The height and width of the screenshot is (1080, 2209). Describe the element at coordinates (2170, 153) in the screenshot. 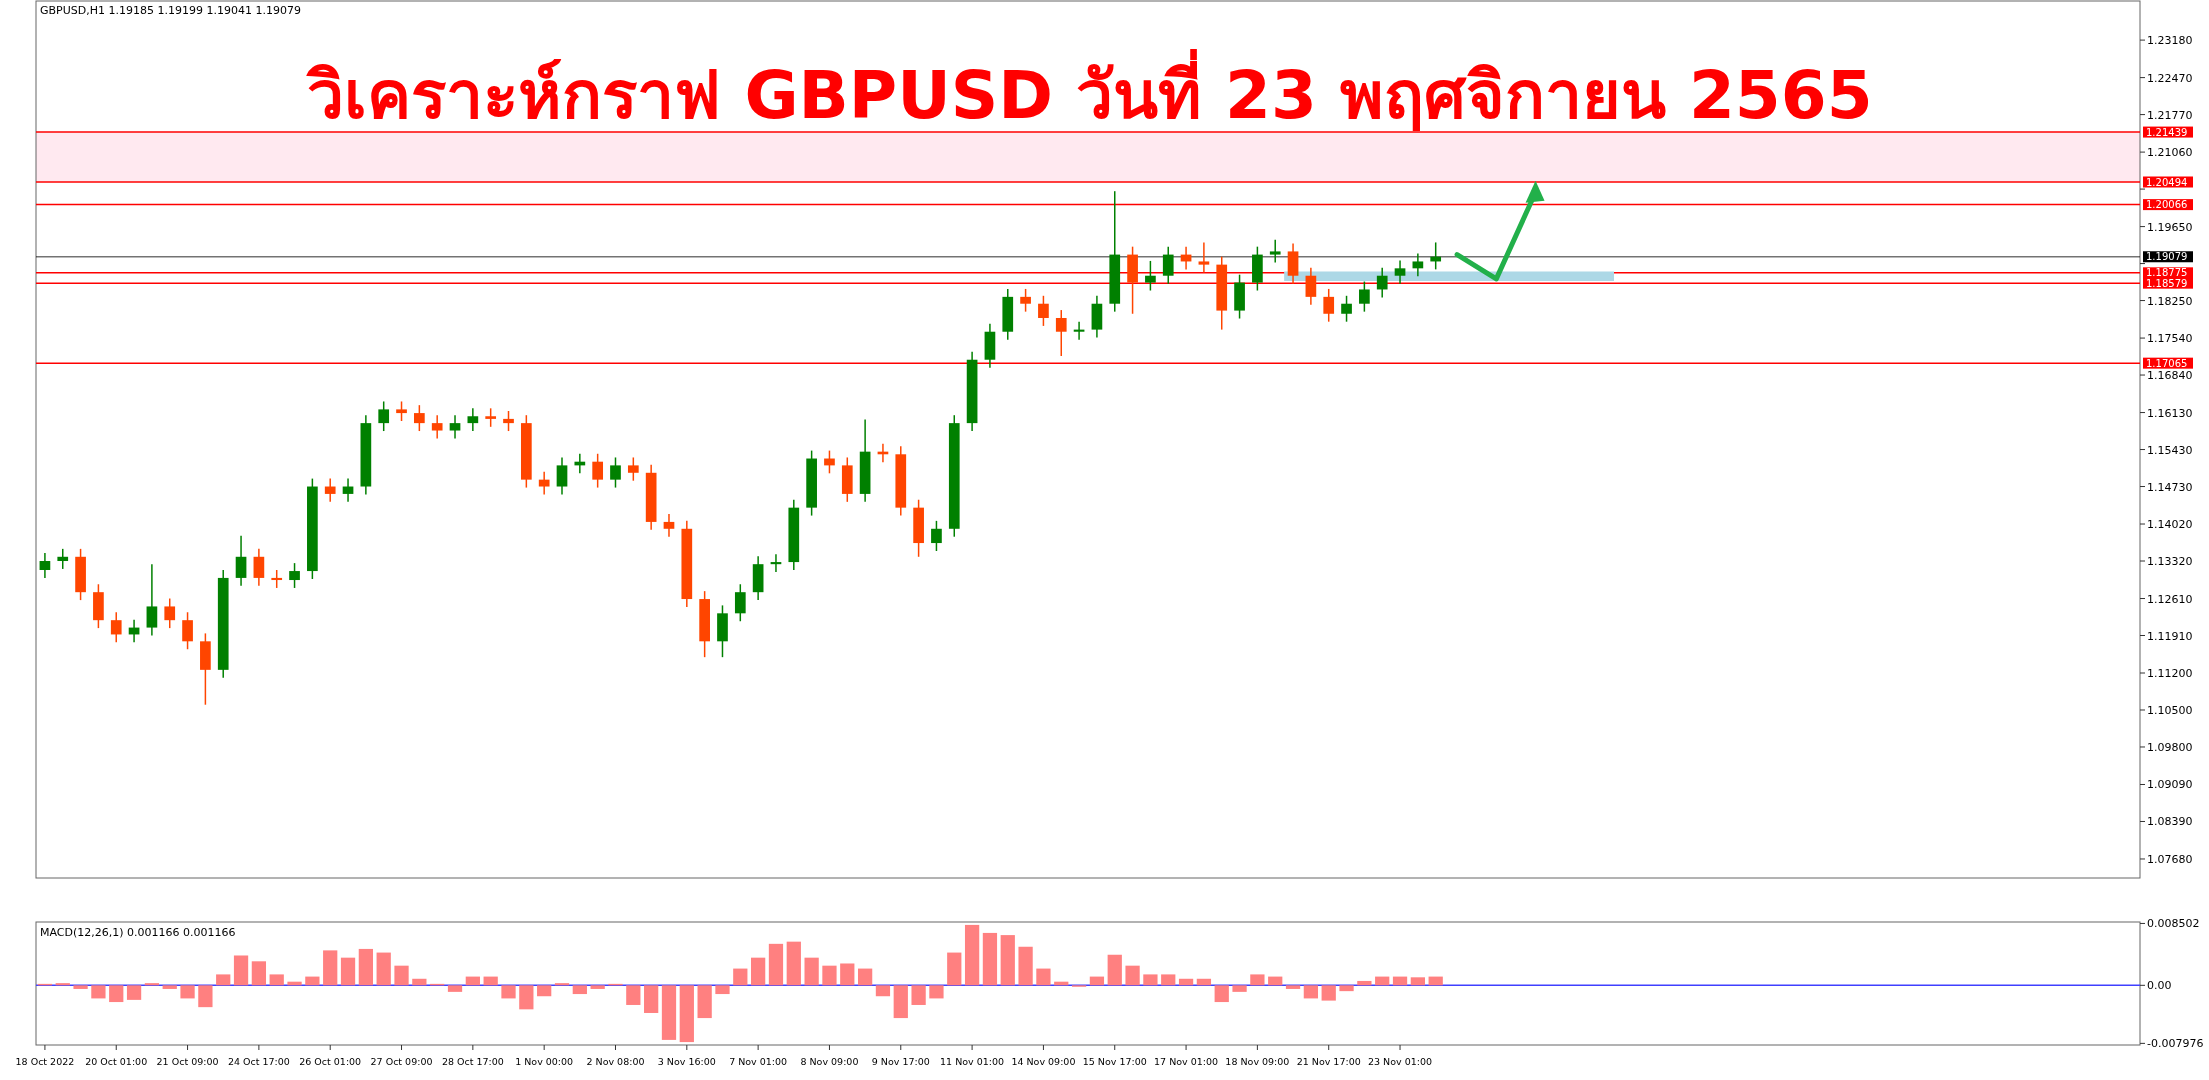

I see `y-tick-label: 1.21060` at that location.